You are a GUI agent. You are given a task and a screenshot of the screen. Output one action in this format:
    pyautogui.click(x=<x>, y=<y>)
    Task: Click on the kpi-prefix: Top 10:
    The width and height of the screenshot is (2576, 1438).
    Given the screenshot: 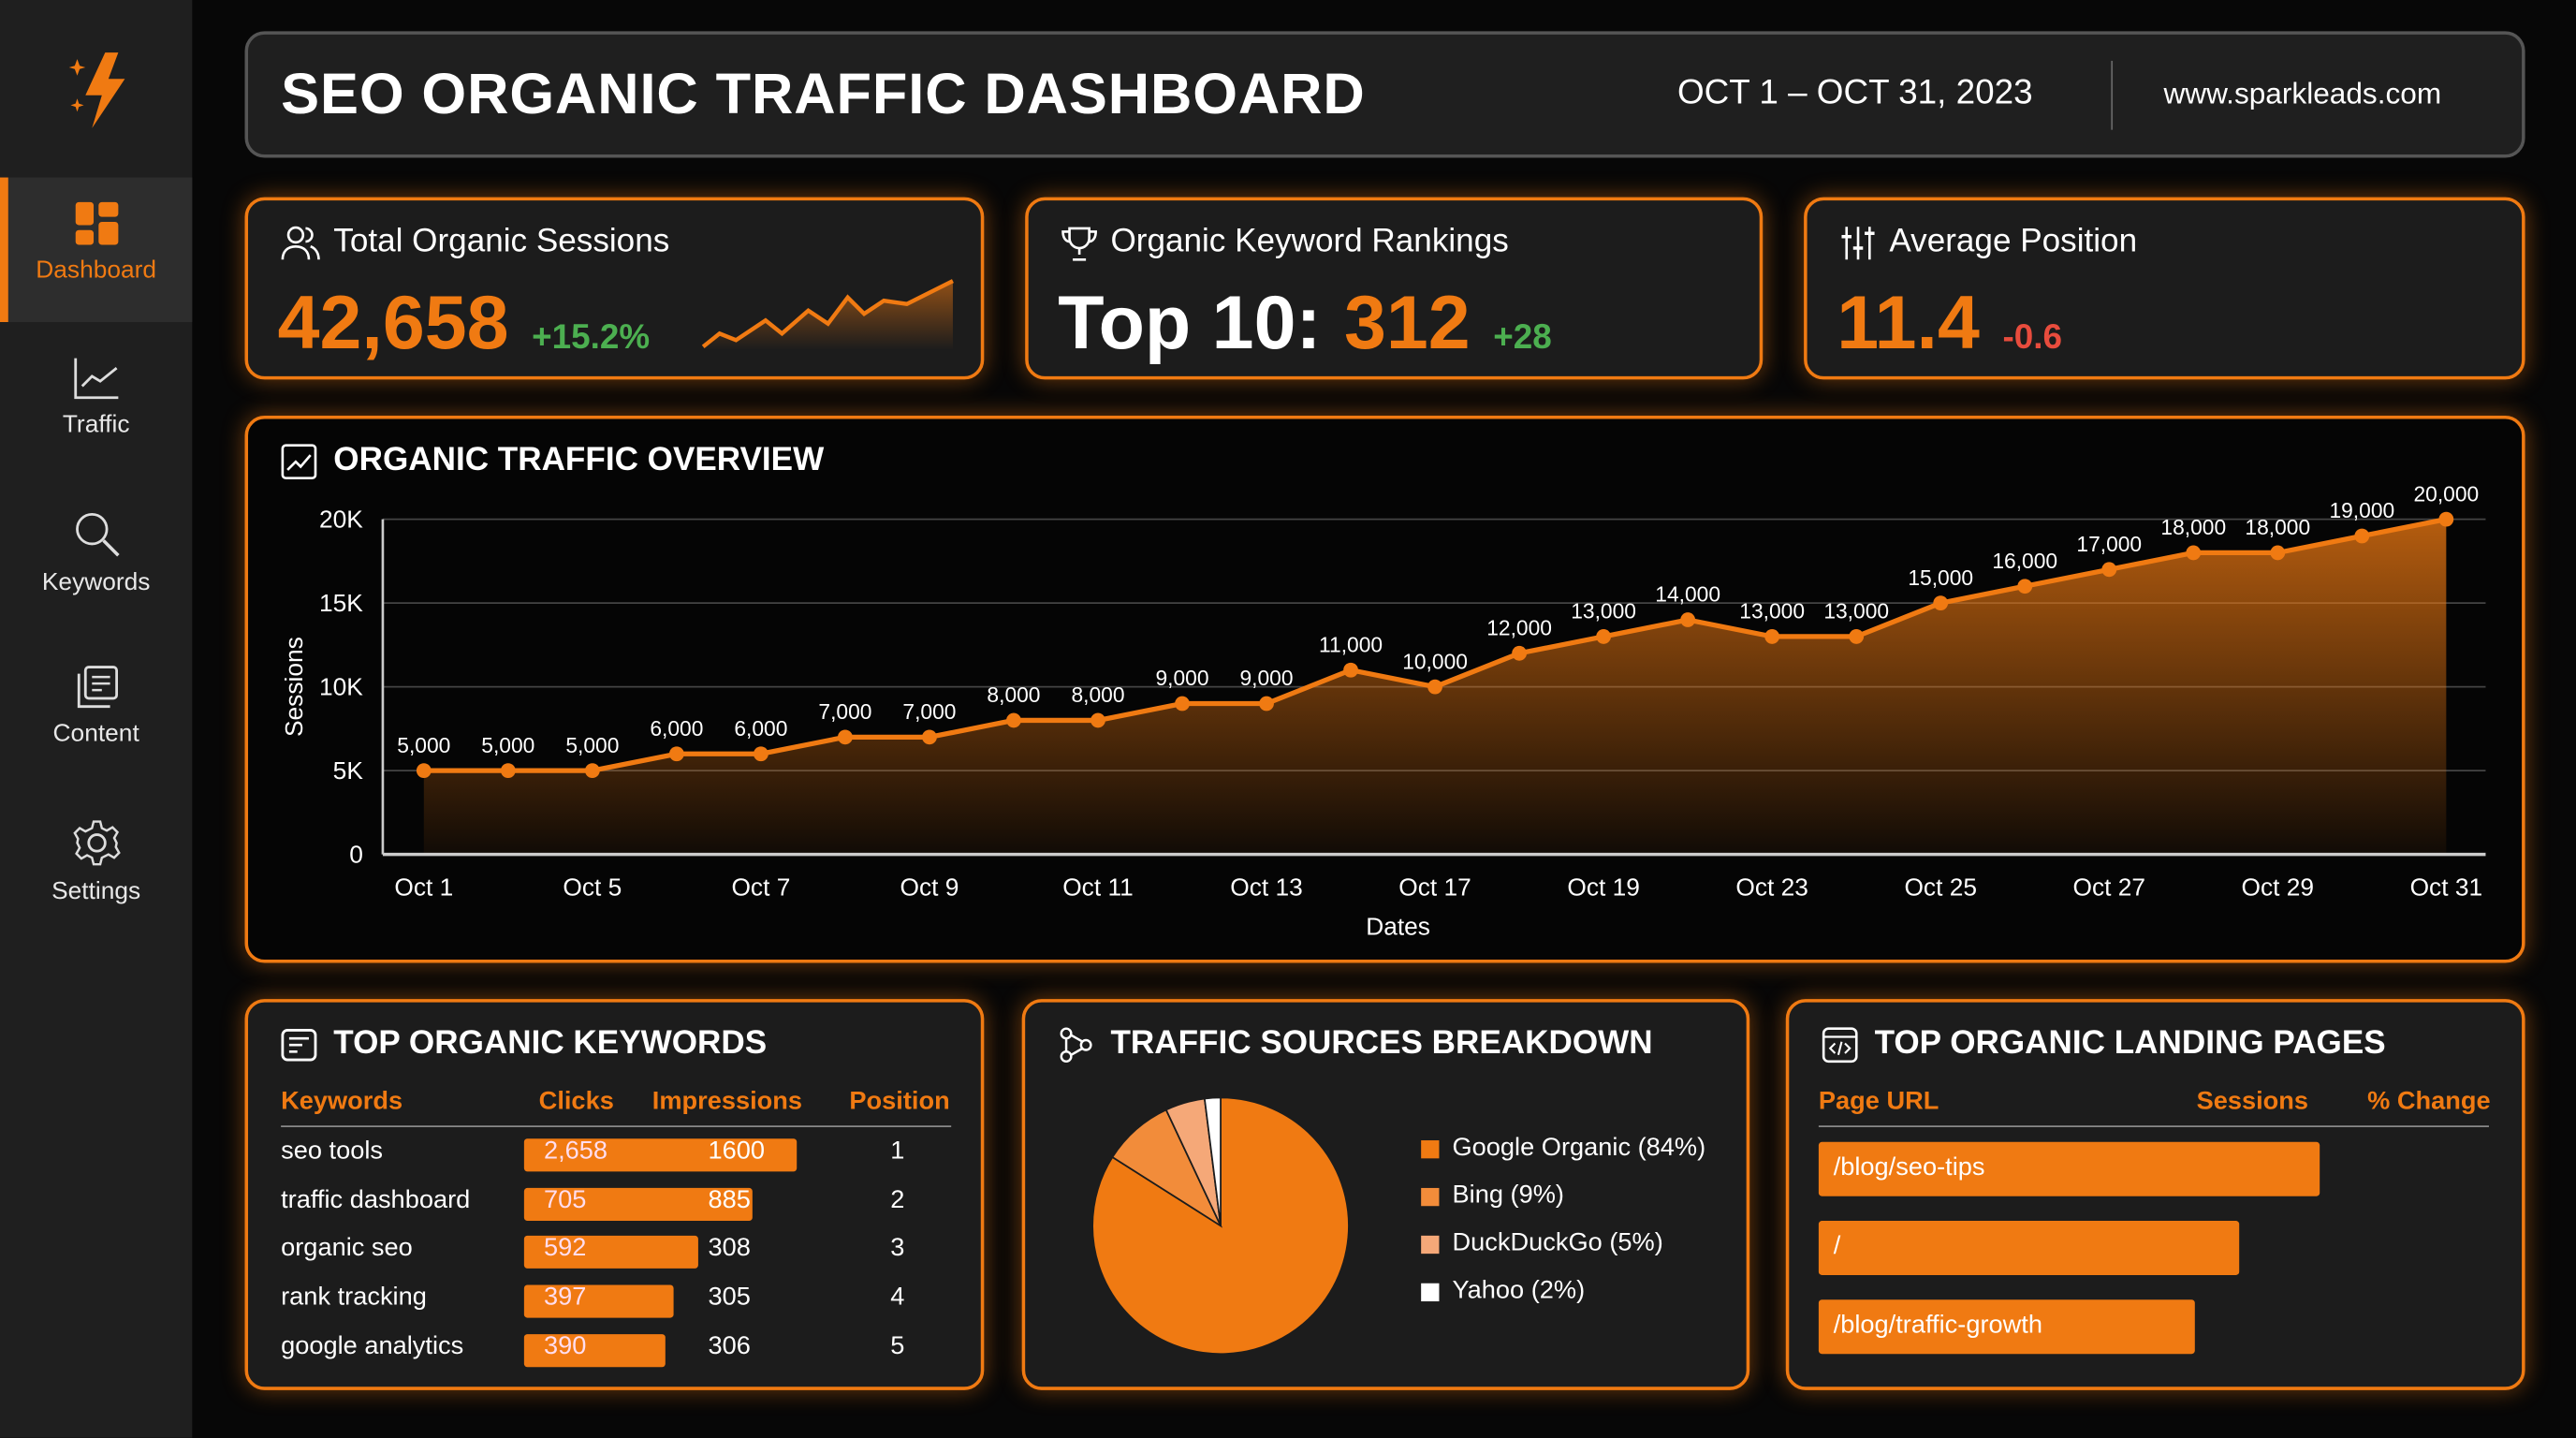 What is the action you would take?
    pyautogui.click(x=1190, y=322)
    